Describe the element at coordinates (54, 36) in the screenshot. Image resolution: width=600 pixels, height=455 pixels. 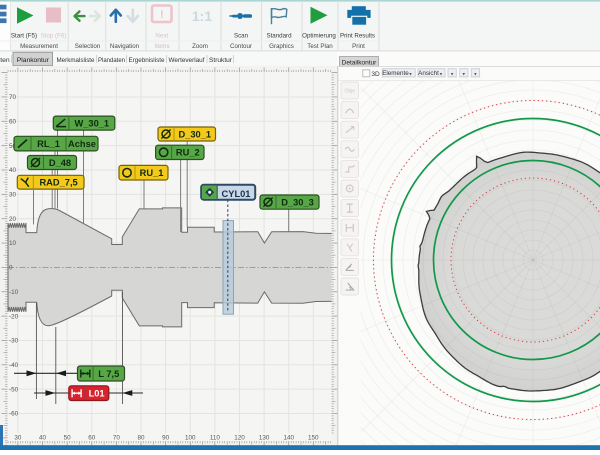
I see `svg-text: Stop (F6)` at that location.